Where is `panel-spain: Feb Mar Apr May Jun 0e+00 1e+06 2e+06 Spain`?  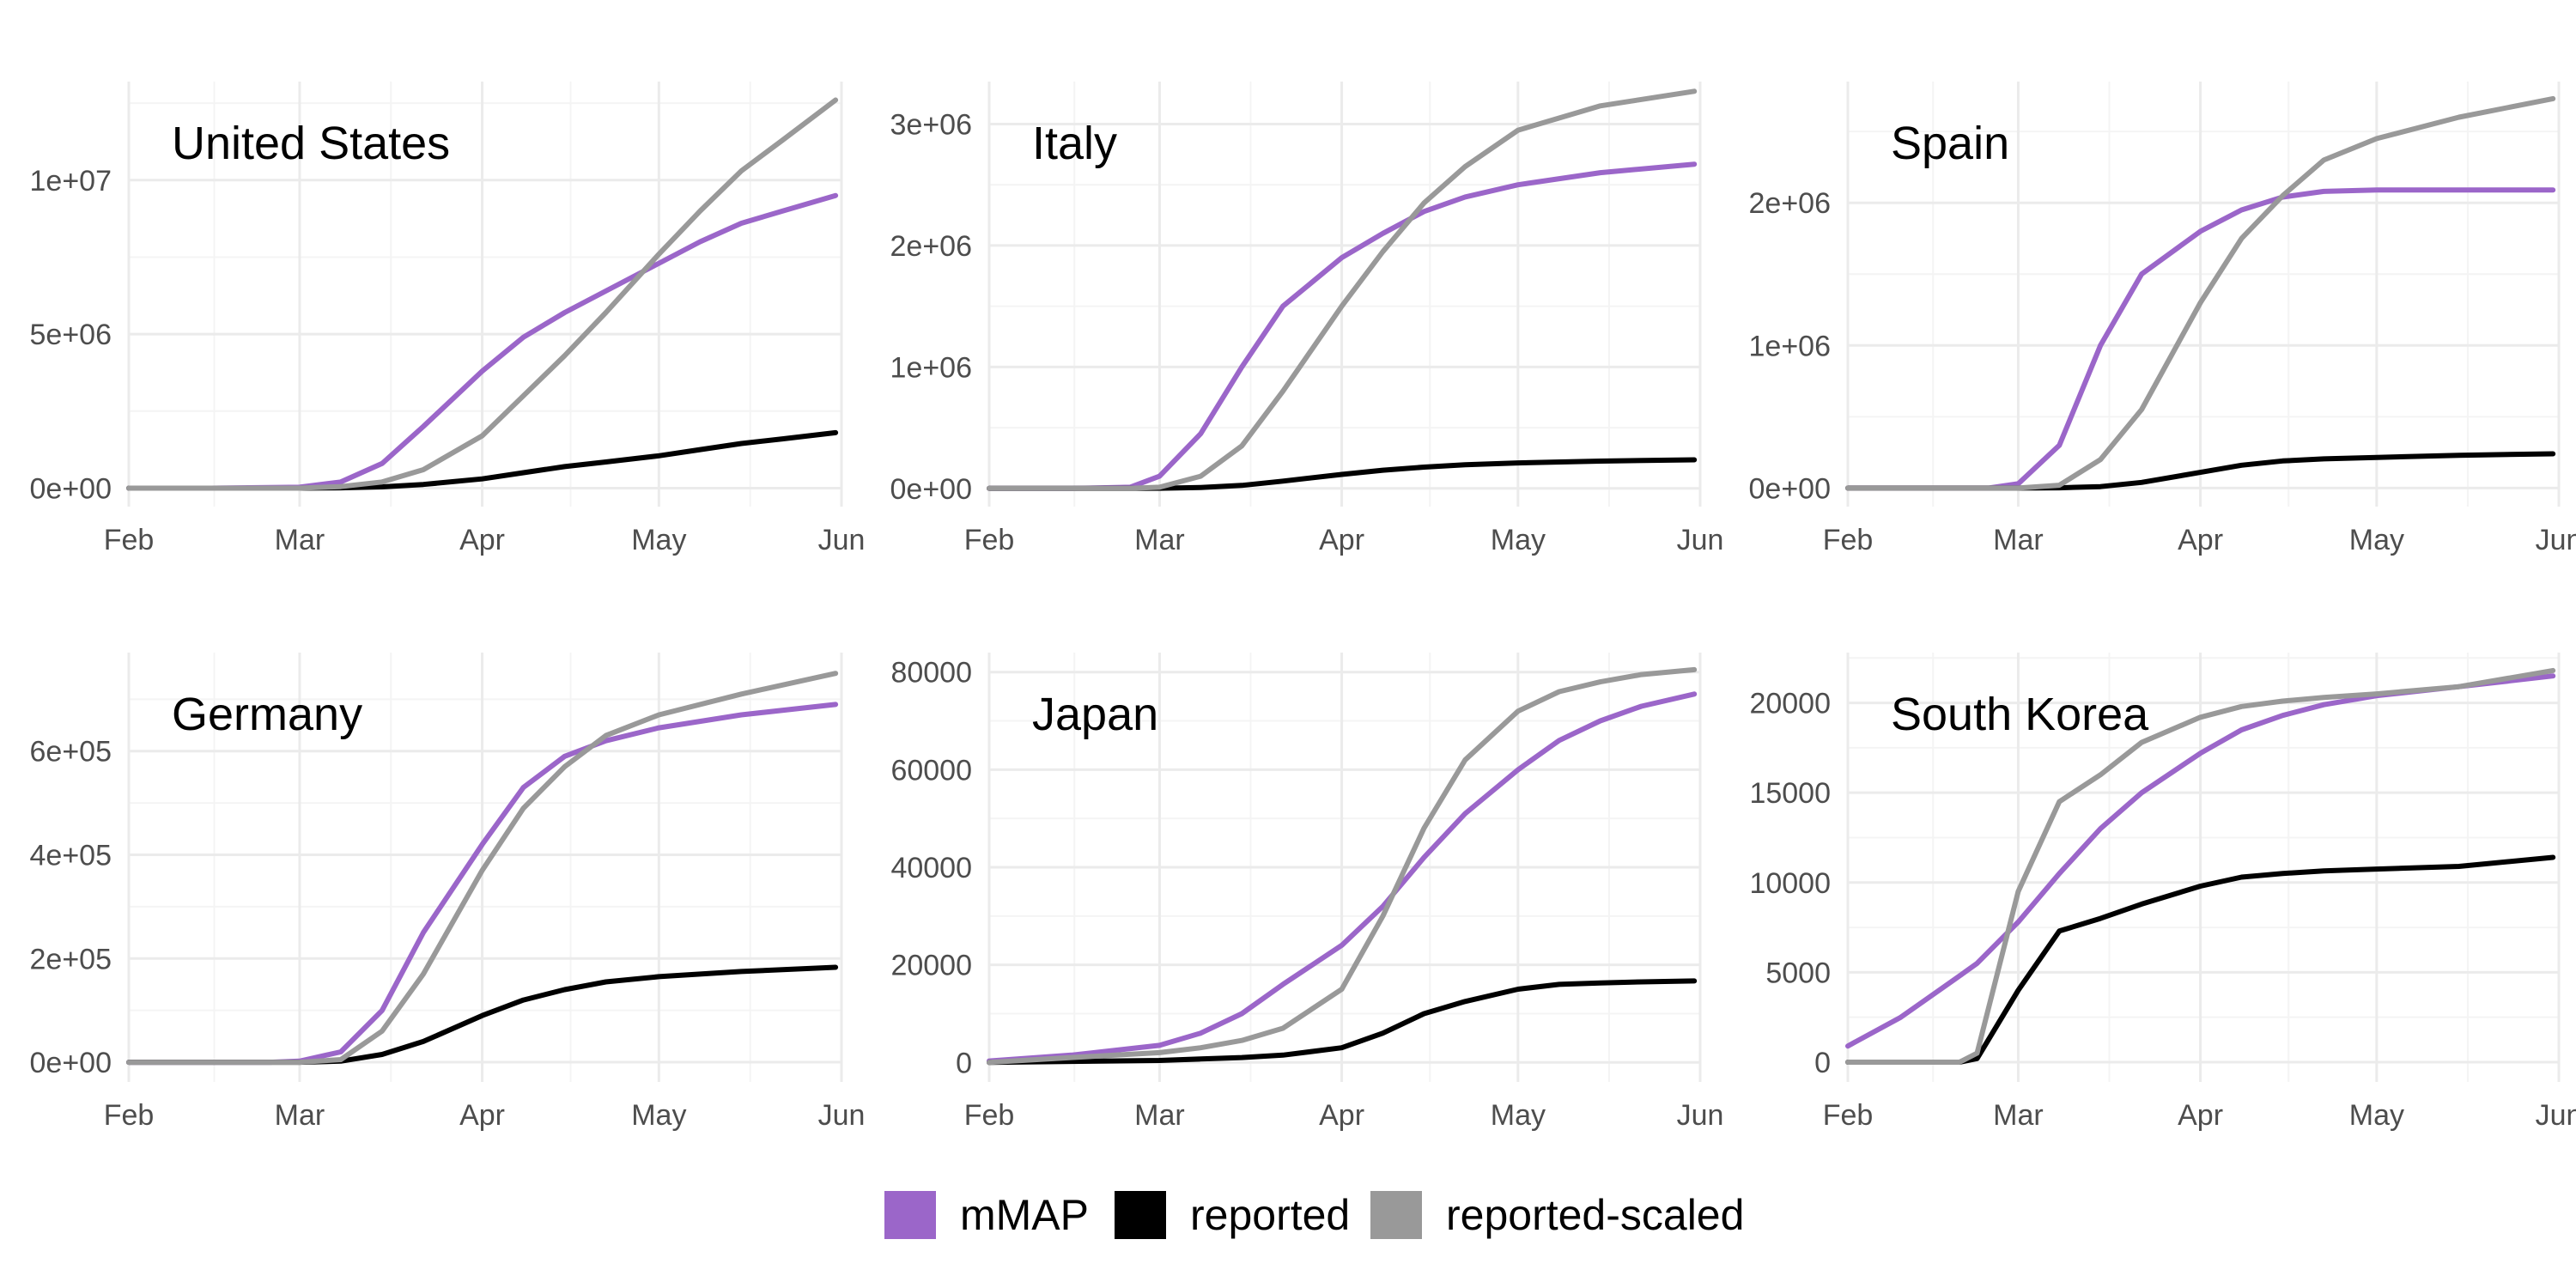
panel-spain: Feb Mar Apr May Jun 0e+00 1e+06 2e+06 Spain is located at coordinates (2163, 319).